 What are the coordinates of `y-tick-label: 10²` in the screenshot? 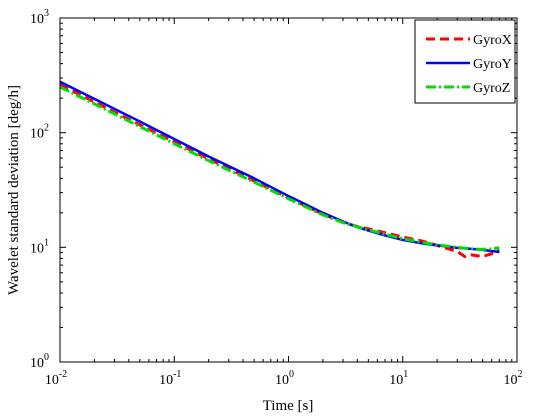 It's located at (39, 132).